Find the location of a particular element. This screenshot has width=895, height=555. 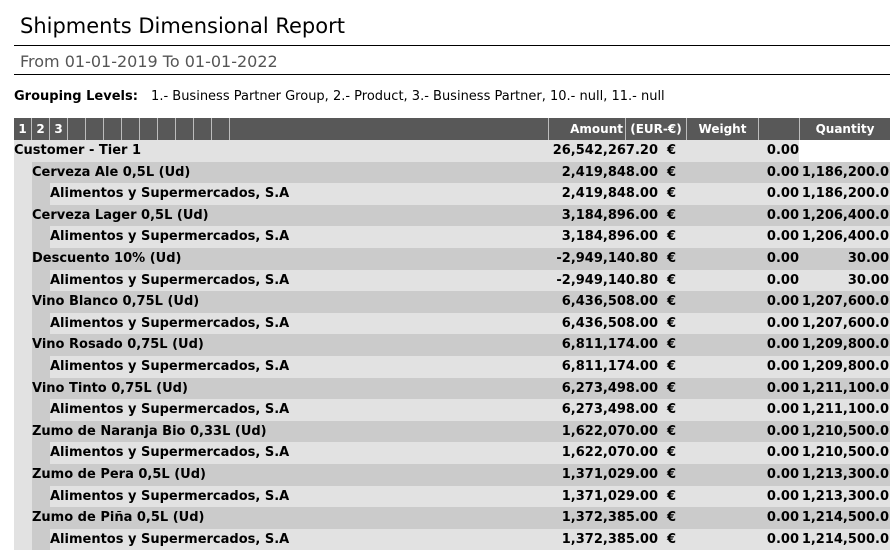

level-button-3: 3 is located at coordinates (59, 129).